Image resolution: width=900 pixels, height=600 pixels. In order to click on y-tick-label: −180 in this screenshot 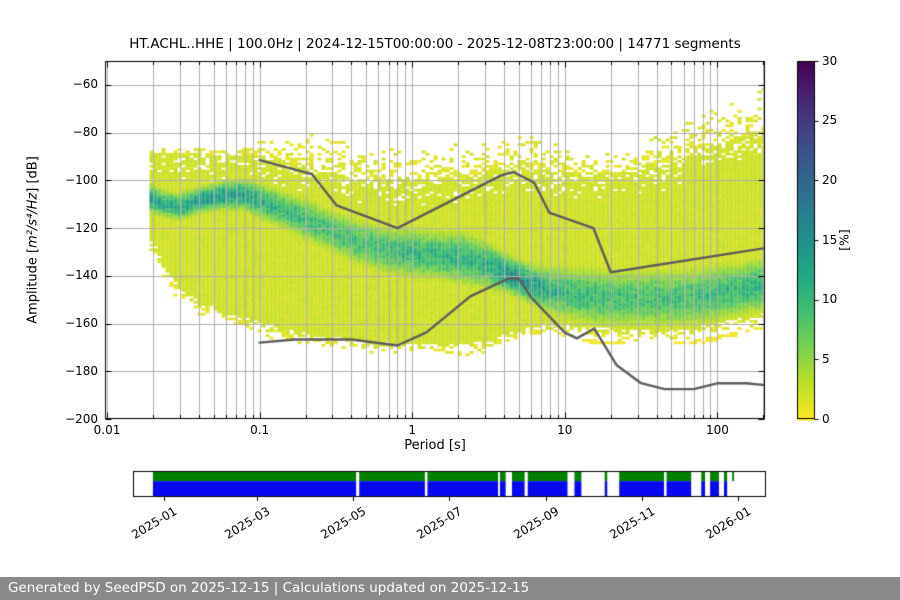, I will do `click(81, 370)`.